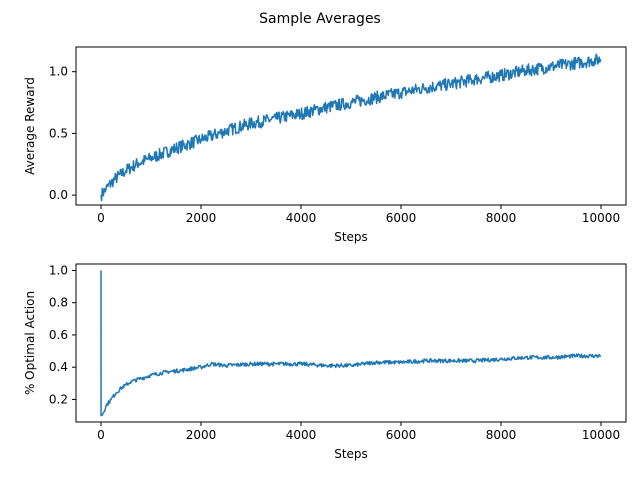  Describe the element at coordinates (351, 454) in the screenshot. I see `optimal-action-x-axis-label: Steps` at that location.